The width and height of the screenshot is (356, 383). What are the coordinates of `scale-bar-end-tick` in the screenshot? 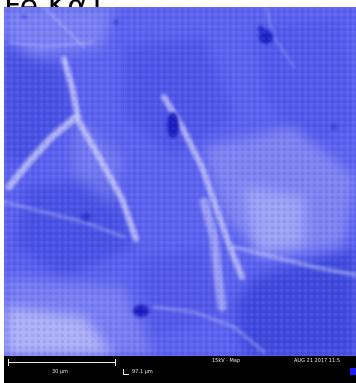 It's located at (115, 362).